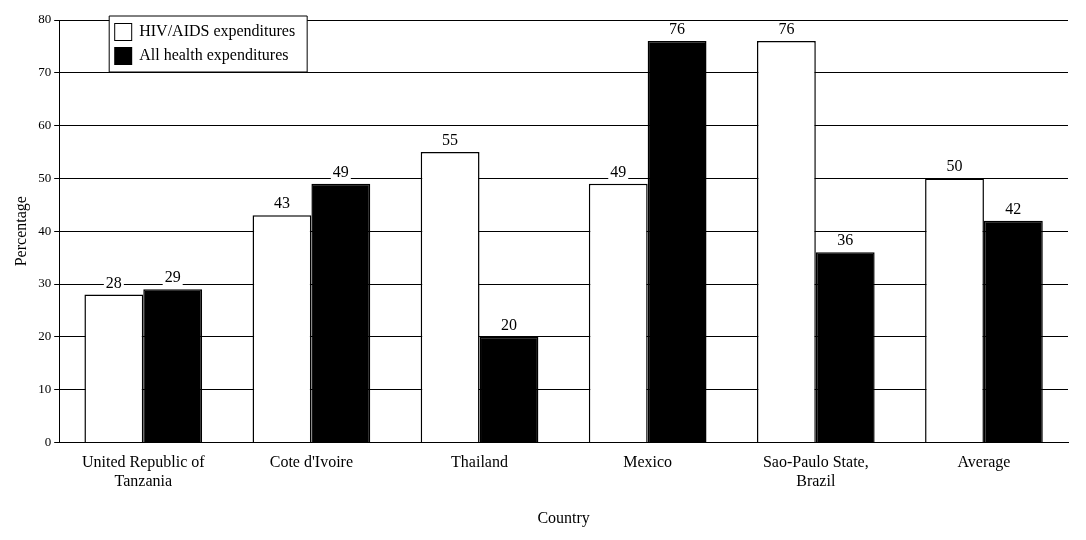  I want to click on y-tick-label: 20, so click(45, 336).